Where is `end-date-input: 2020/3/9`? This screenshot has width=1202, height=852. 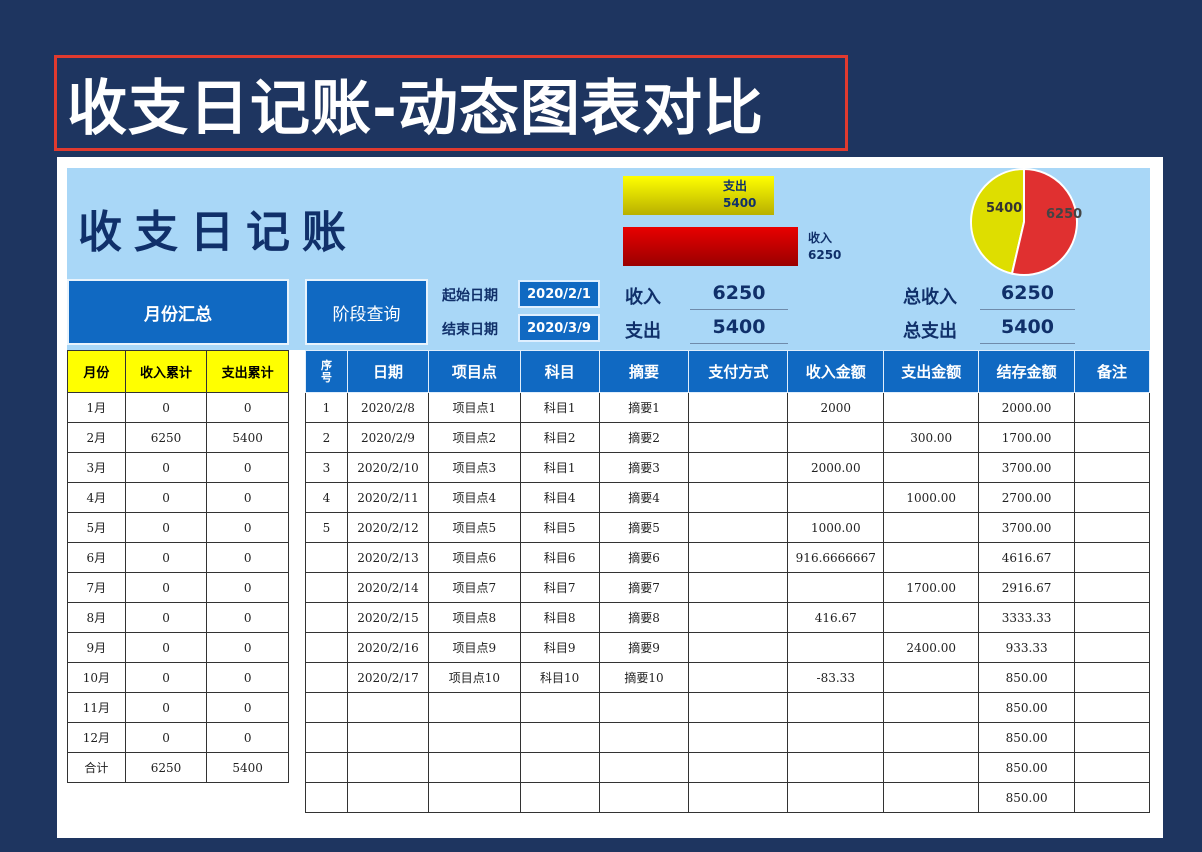
end-date-input: 2020/3/9 is located at coordinates (559, 328).